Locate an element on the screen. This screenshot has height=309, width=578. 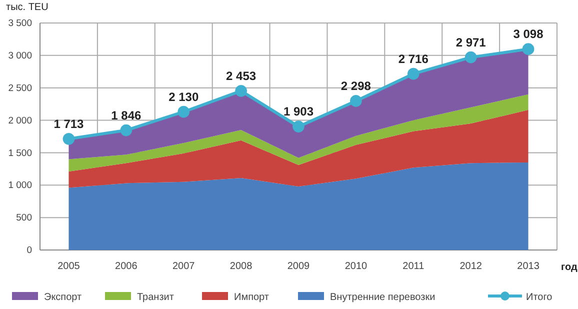
x-tick-label: 2005 is located at coordinates (69, 266).